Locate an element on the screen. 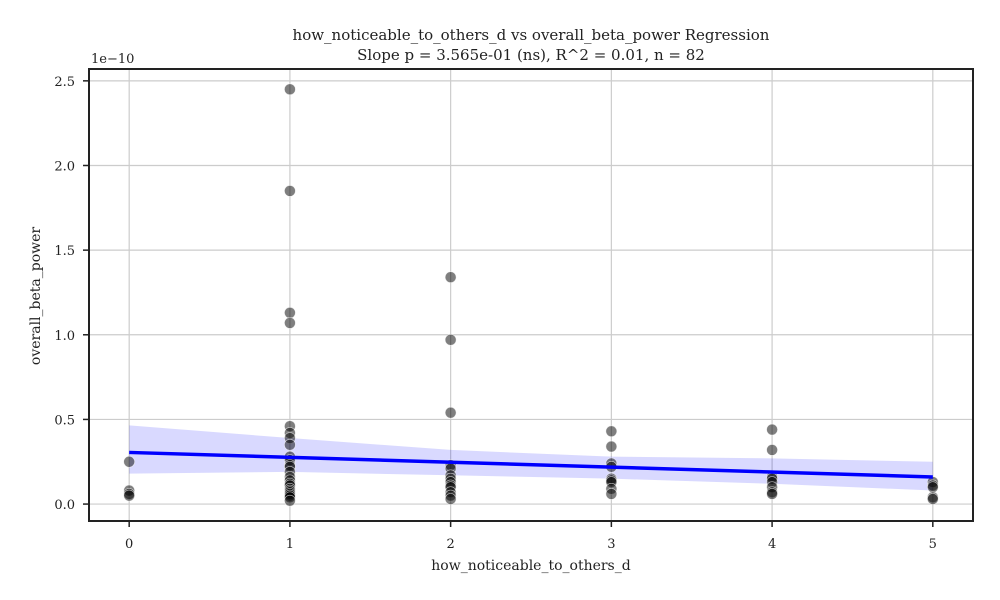  x-tick-label: 4 is located at coordinates (772, 544).